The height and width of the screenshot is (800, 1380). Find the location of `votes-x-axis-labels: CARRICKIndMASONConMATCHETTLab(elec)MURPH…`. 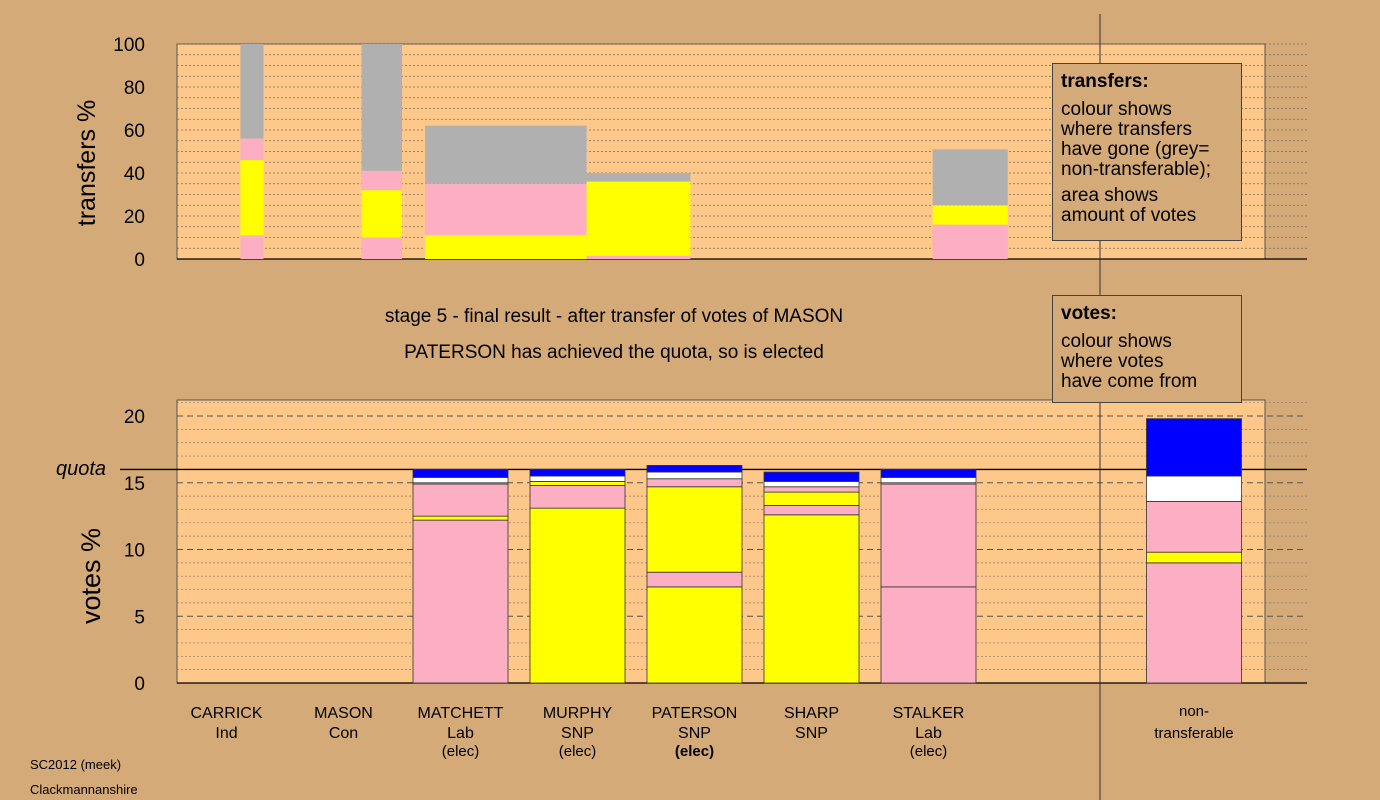

votes-x-axis-labels: CARRICKIndMASONConMATCHETTLab(elec)MURPH… is located at coordinates (711, 731).